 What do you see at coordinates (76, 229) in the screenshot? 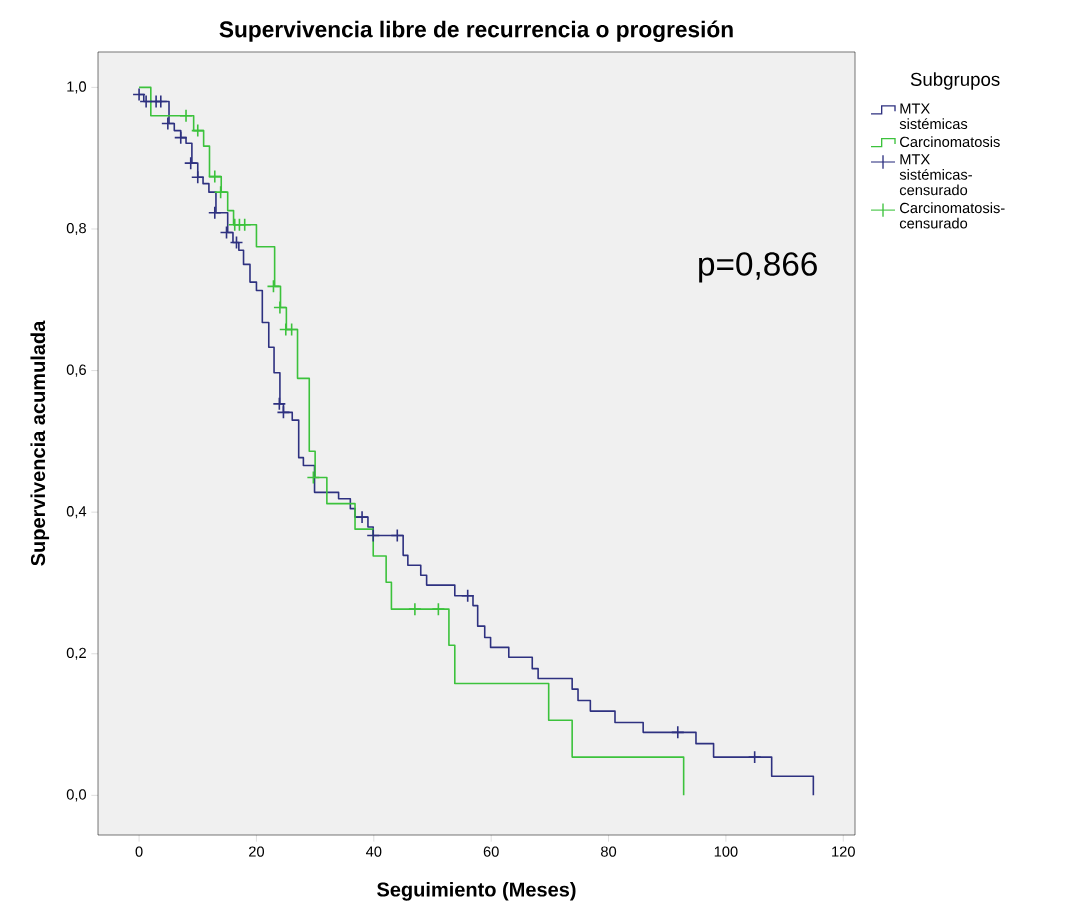
I see `y-tick-label: 0,8` at bounding box center [76, 229].